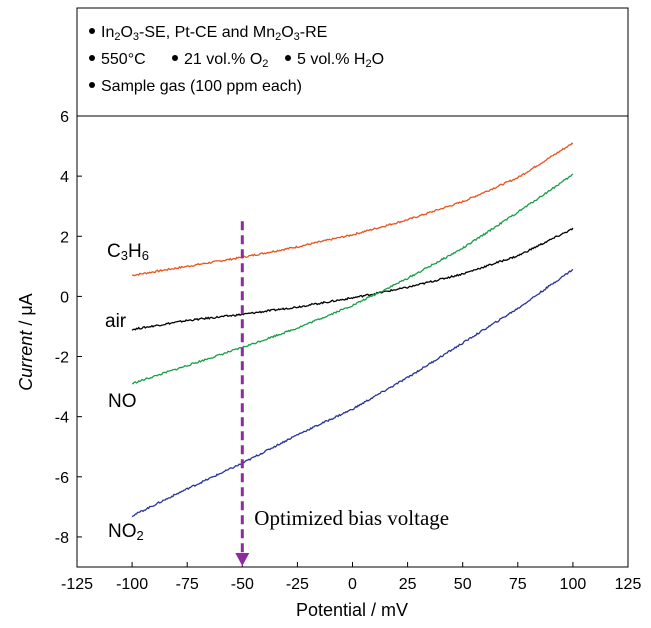  Describe the element at coordinates (62, 538) in the screenshot. I see `y-tick-label: -8` at that location.